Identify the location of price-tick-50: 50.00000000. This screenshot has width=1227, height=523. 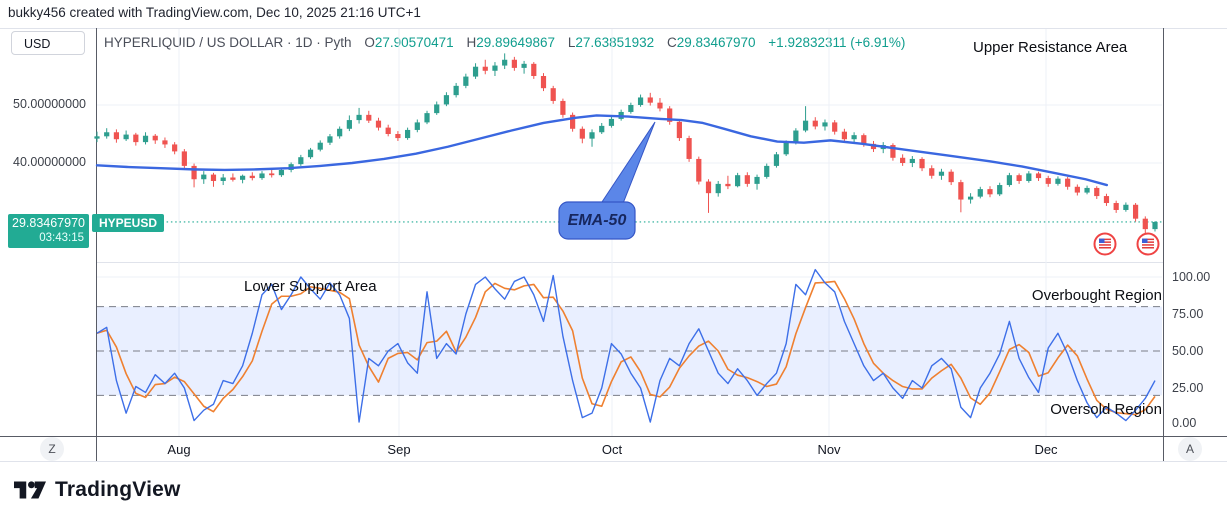
(49, 104).